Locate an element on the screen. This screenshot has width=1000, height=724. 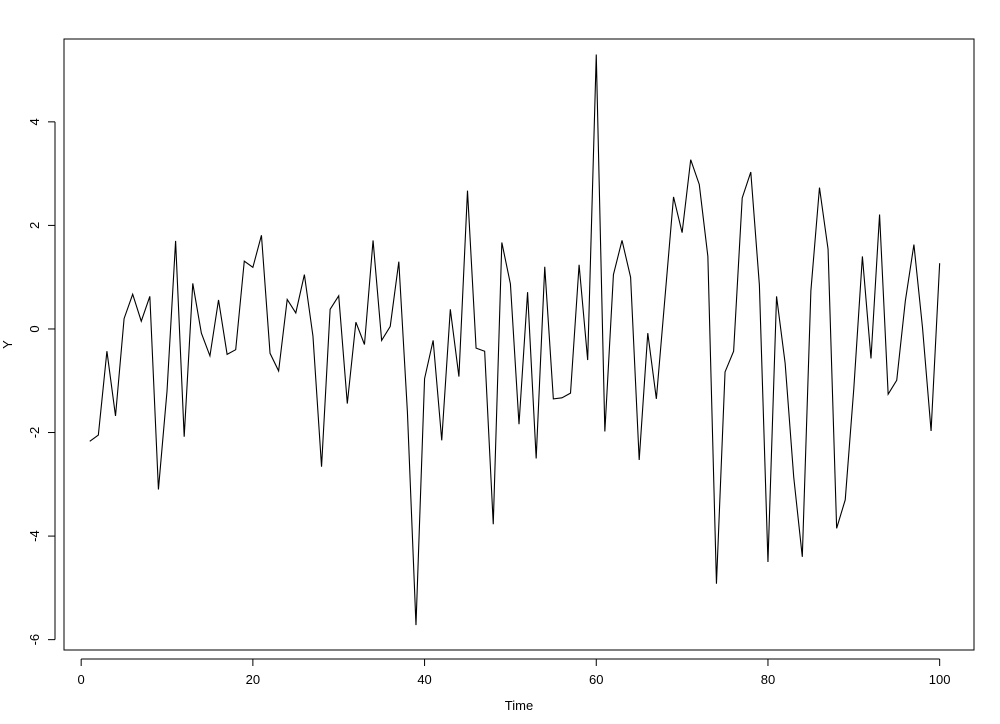
y-tick-label: -6 is located at coordinates (34, 640).